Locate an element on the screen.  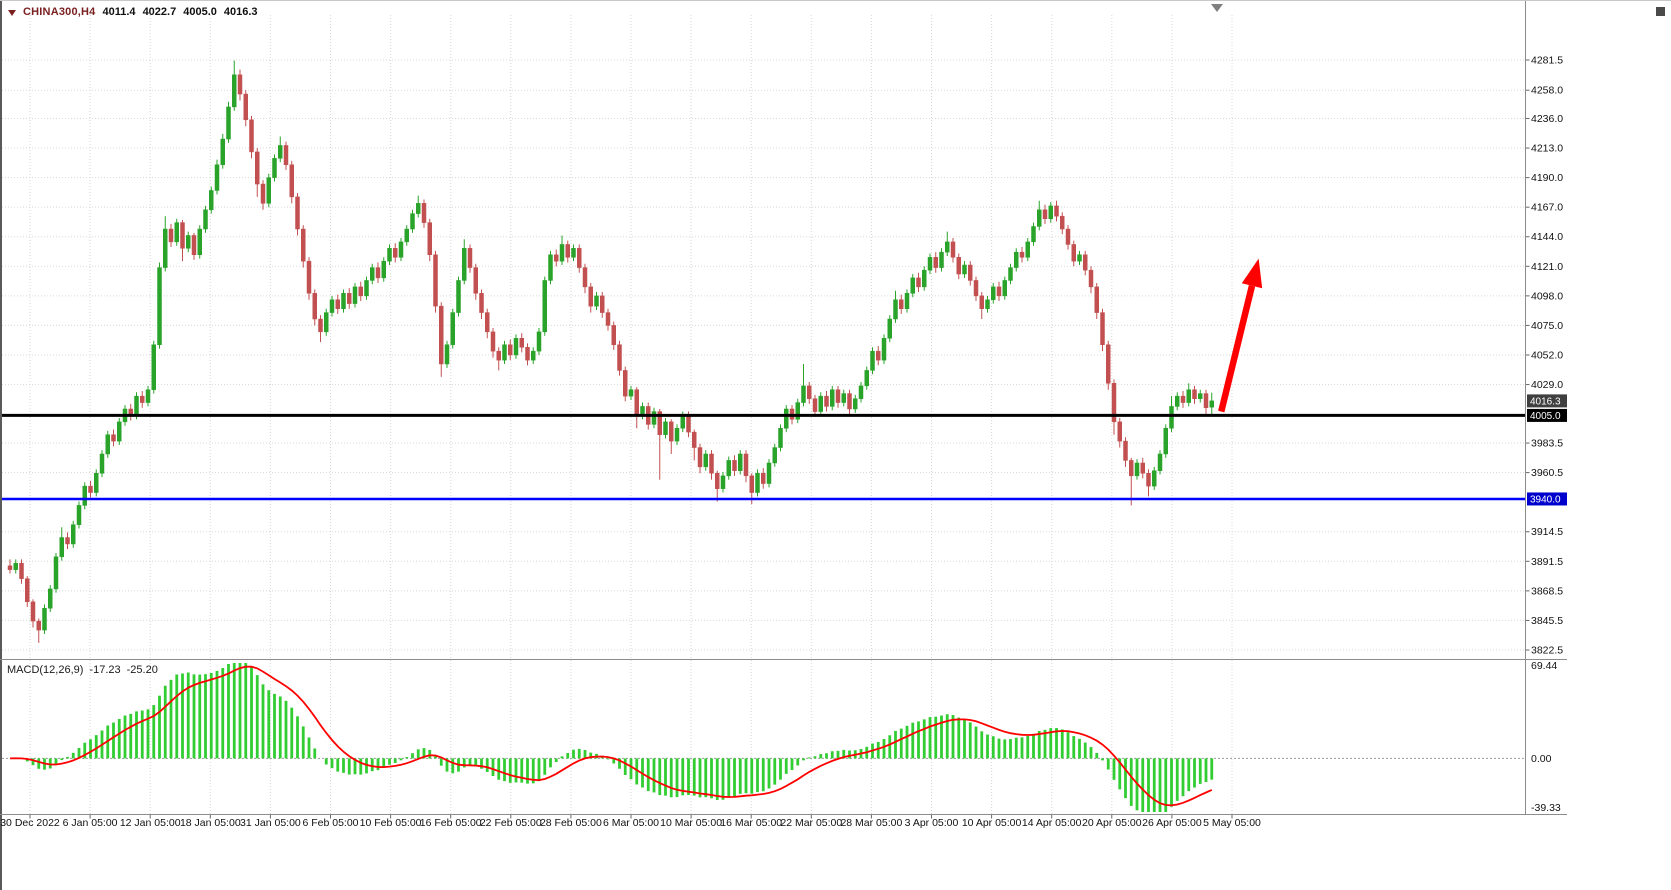
ohlc-high: 4022.7 is located at coordinates (159, 12).